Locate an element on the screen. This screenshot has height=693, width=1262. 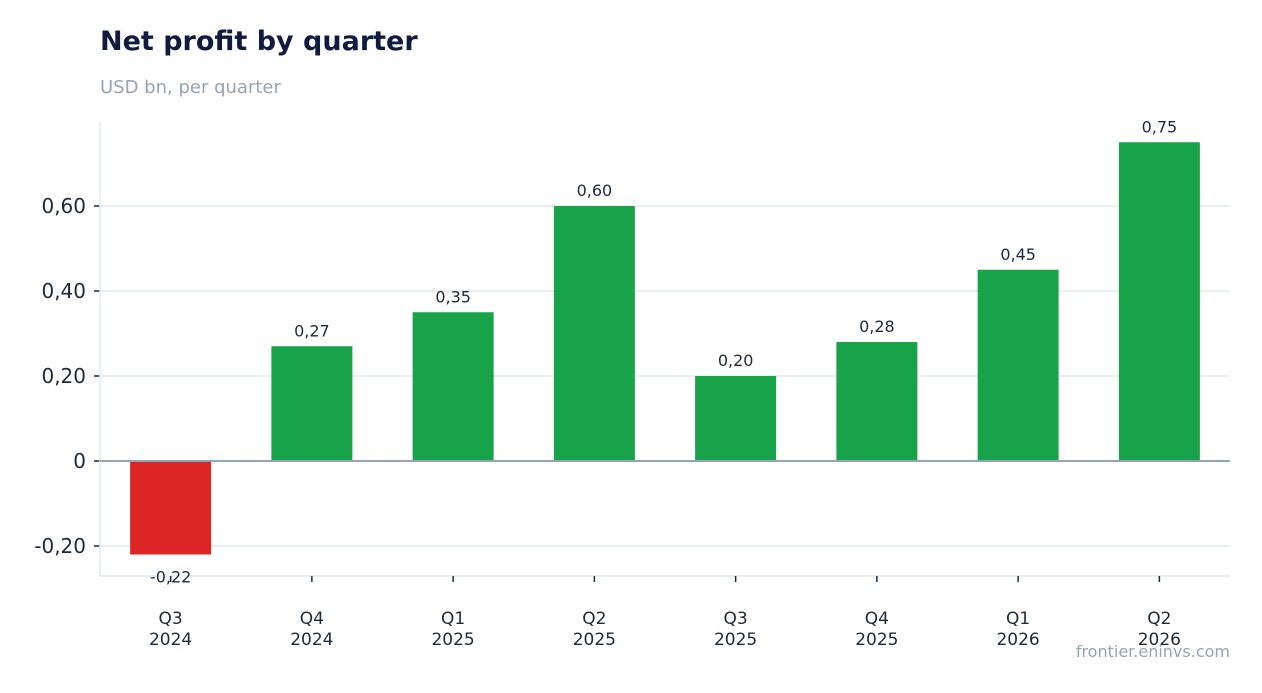
value-label: 0,20 is located at coordinates (736, 360).